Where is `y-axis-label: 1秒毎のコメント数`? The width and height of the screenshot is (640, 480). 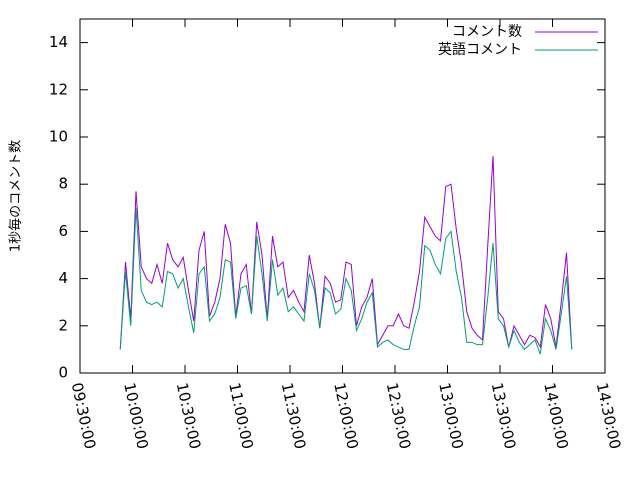 y-axis-label: 1秒毎のコメント数 is located at coordinates (16, 196).